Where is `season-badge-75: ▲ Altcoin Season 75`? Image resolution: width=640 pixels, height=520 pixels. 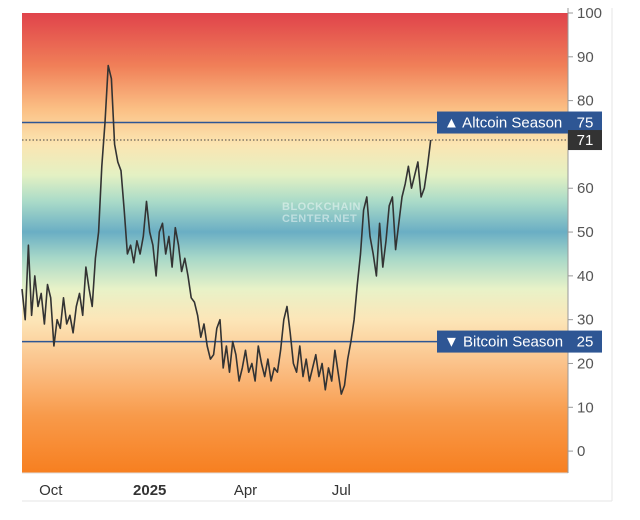
season-badge-75: ▲ Altcoin Season 75 is located at coordinates (519, 122).